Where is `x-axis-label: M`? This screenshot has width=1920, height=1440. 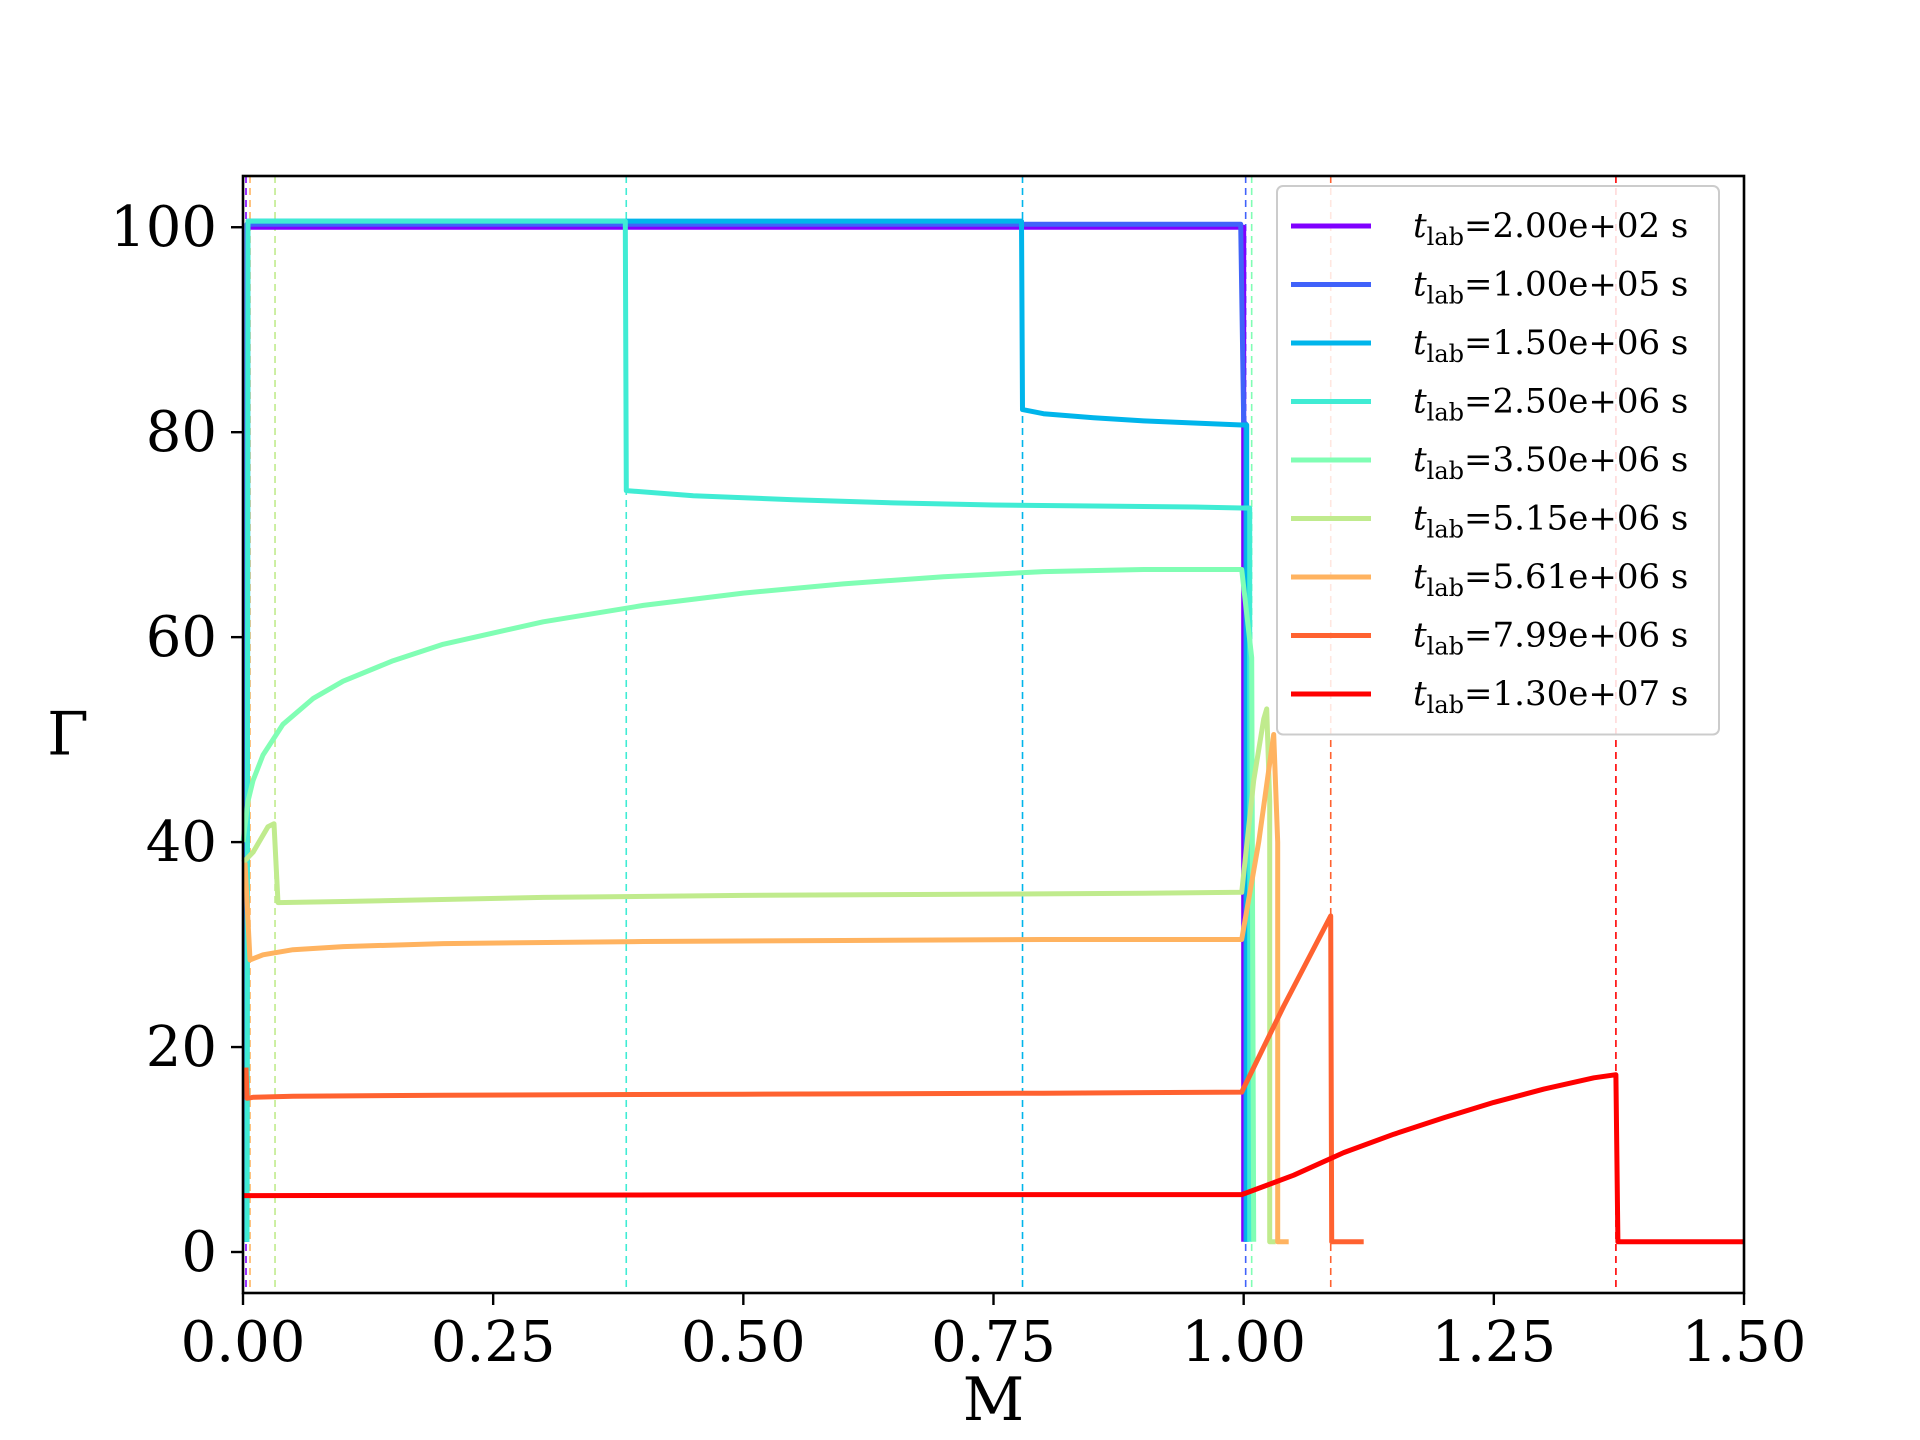
x-axis-label: M is located at coordinates (993, 1400).